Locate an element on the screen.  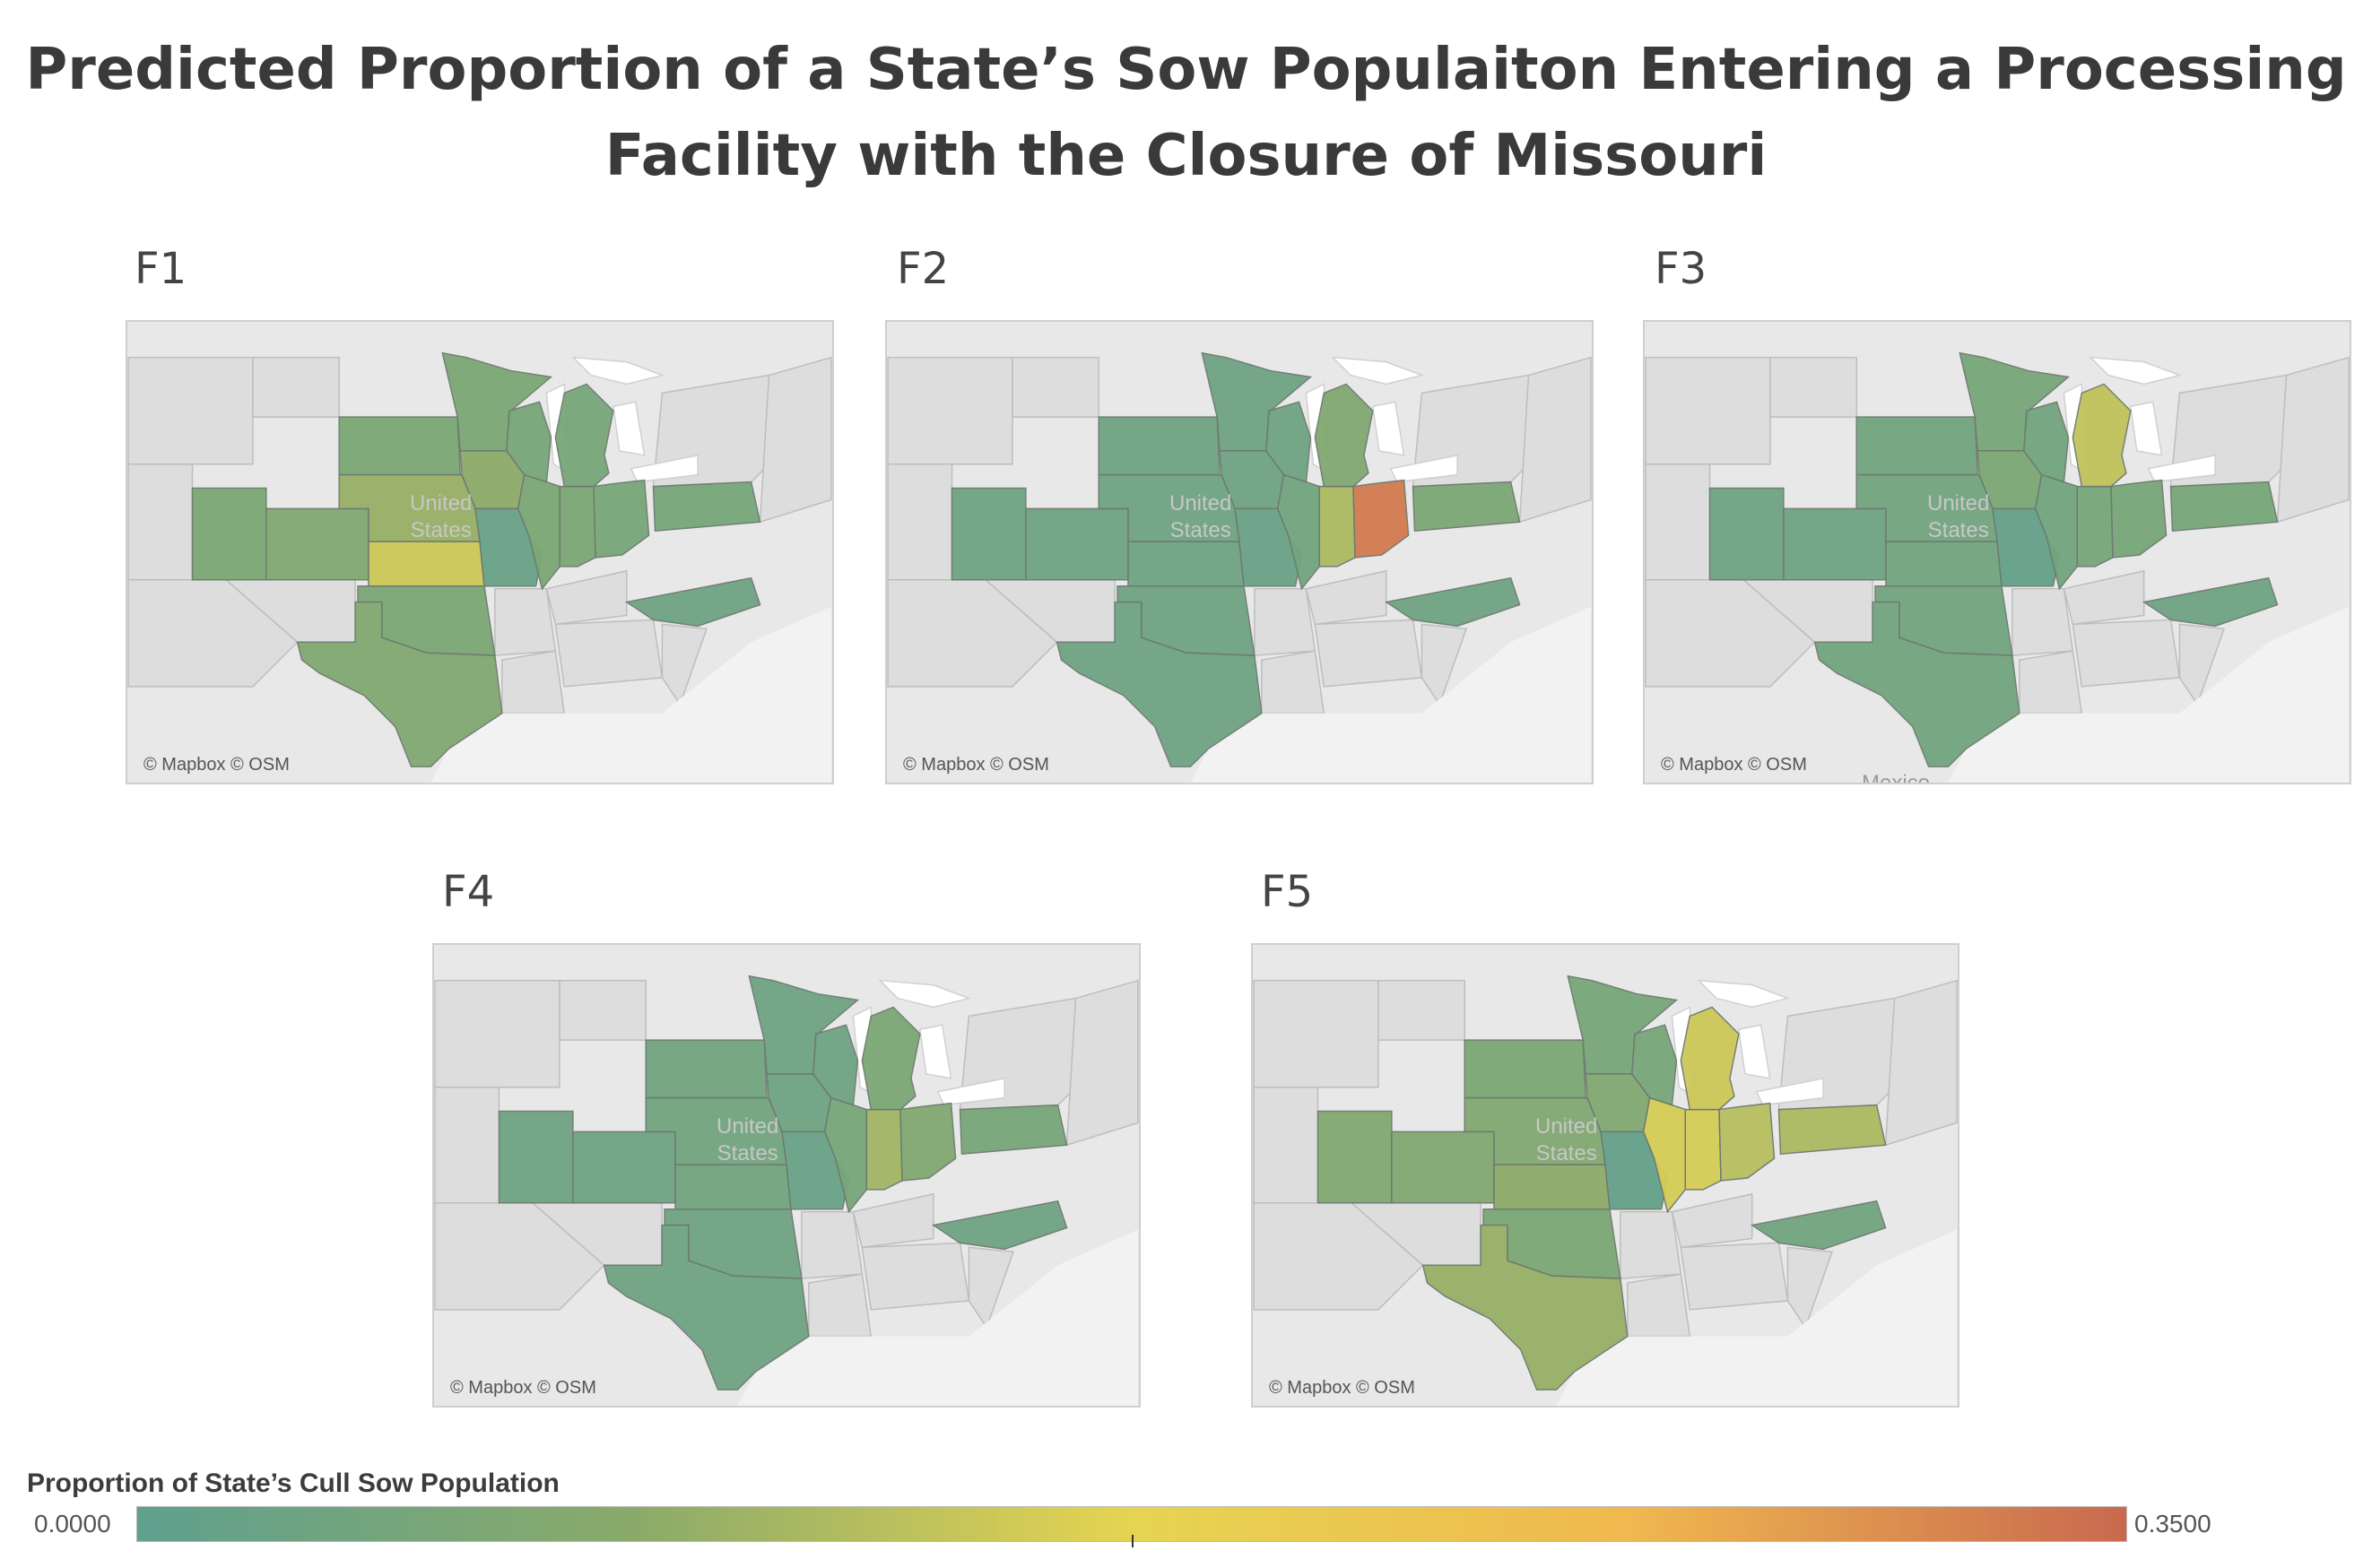
legend-max-label: 0.3500 is located at coordinates (2172, 1524).